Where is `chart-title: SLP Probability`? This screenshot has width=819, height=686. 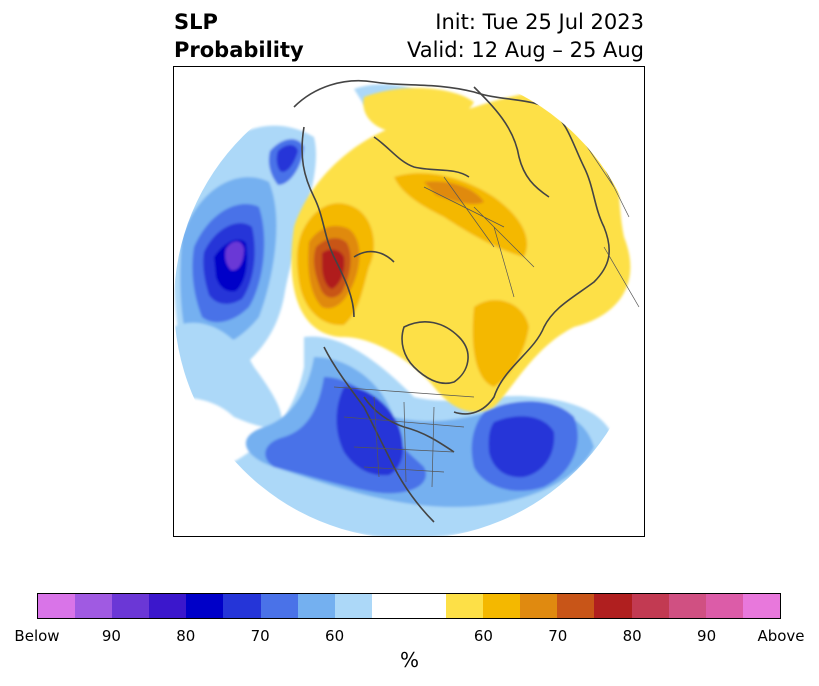
chart-title: SLP Probability is located at coordinates (239, 36).